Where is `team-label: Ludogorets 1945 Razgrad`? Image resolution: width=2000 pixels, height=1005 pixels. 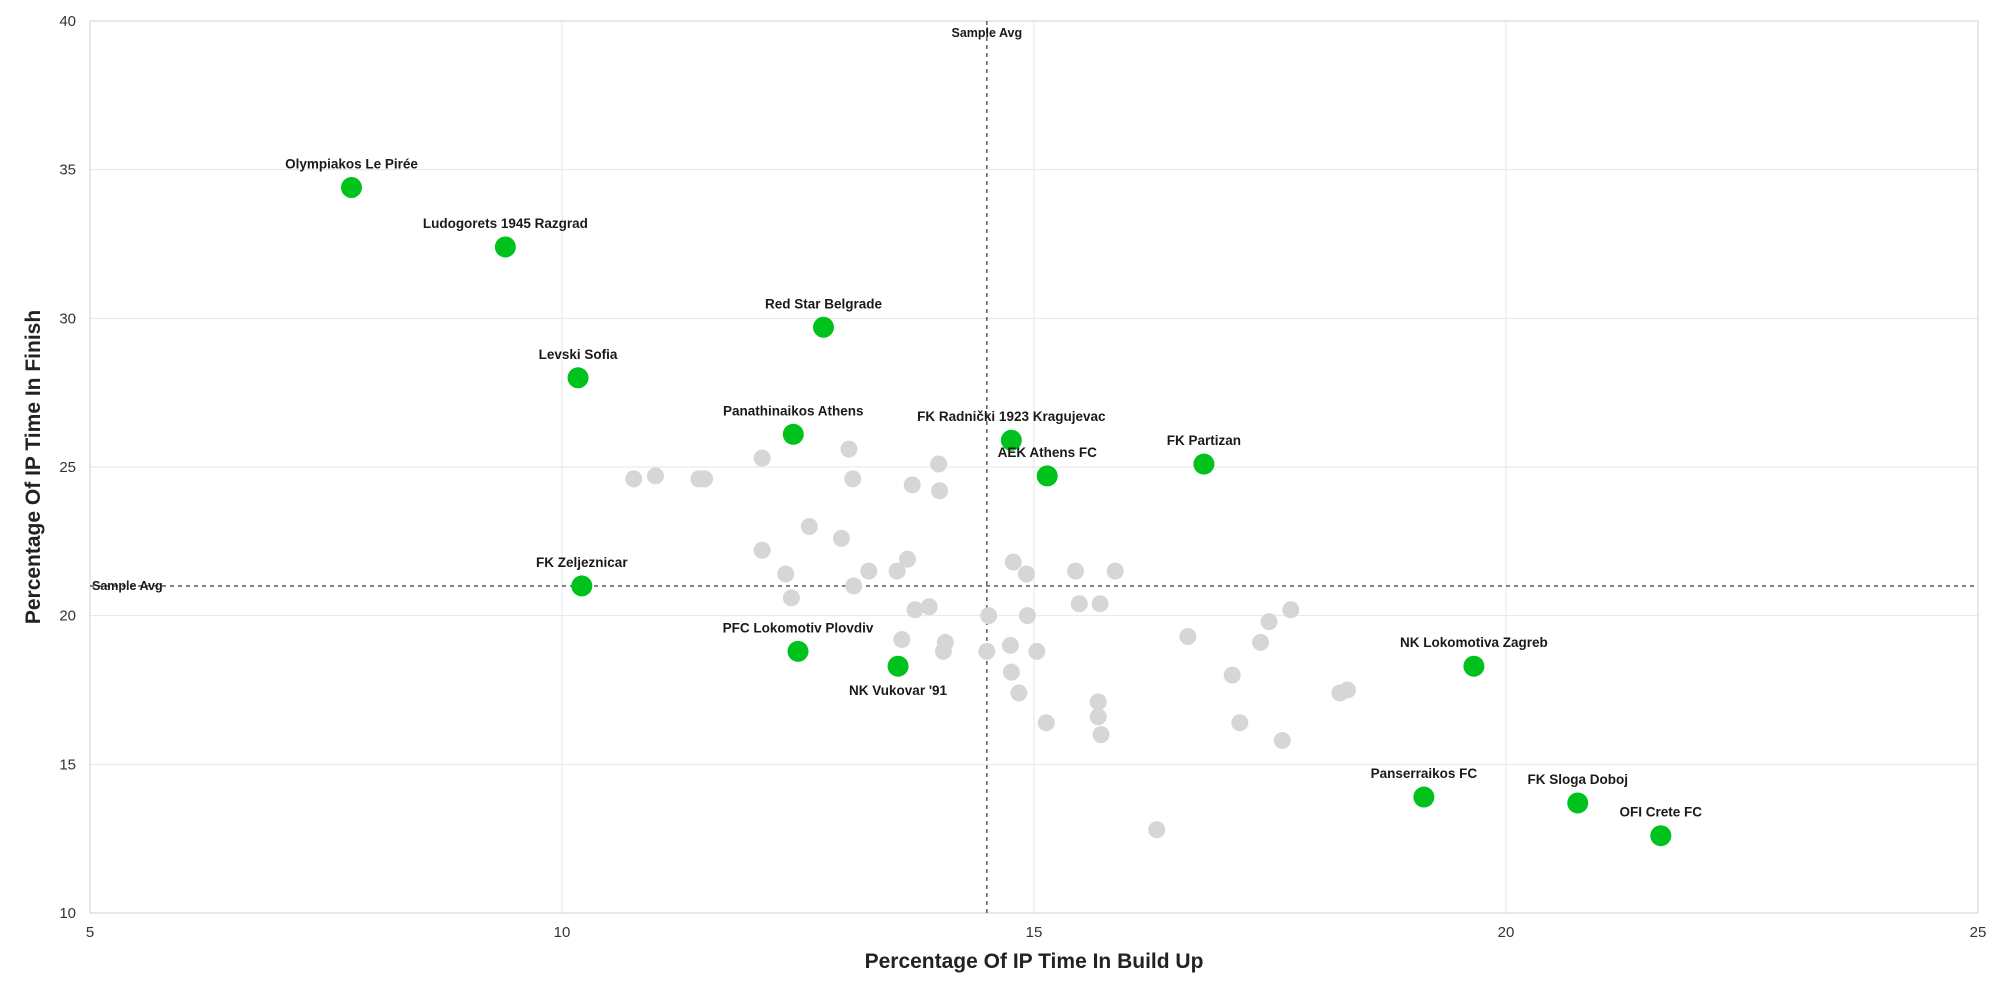 team-label: Ludogorets 1945 Razgrad is located at coordinates (505, 223).